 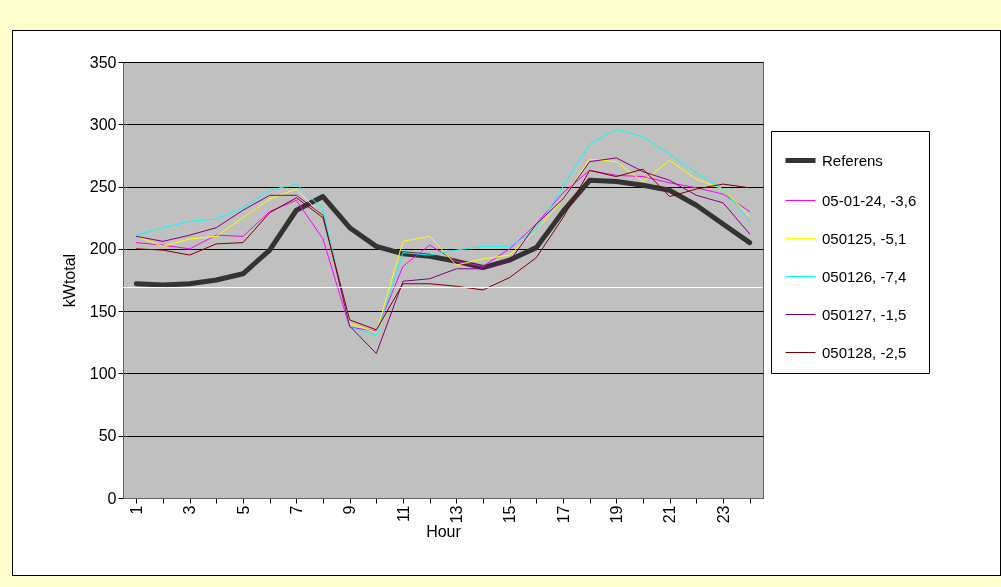 I want to click on y-tick-label: 0, so click(x=112, y=498).